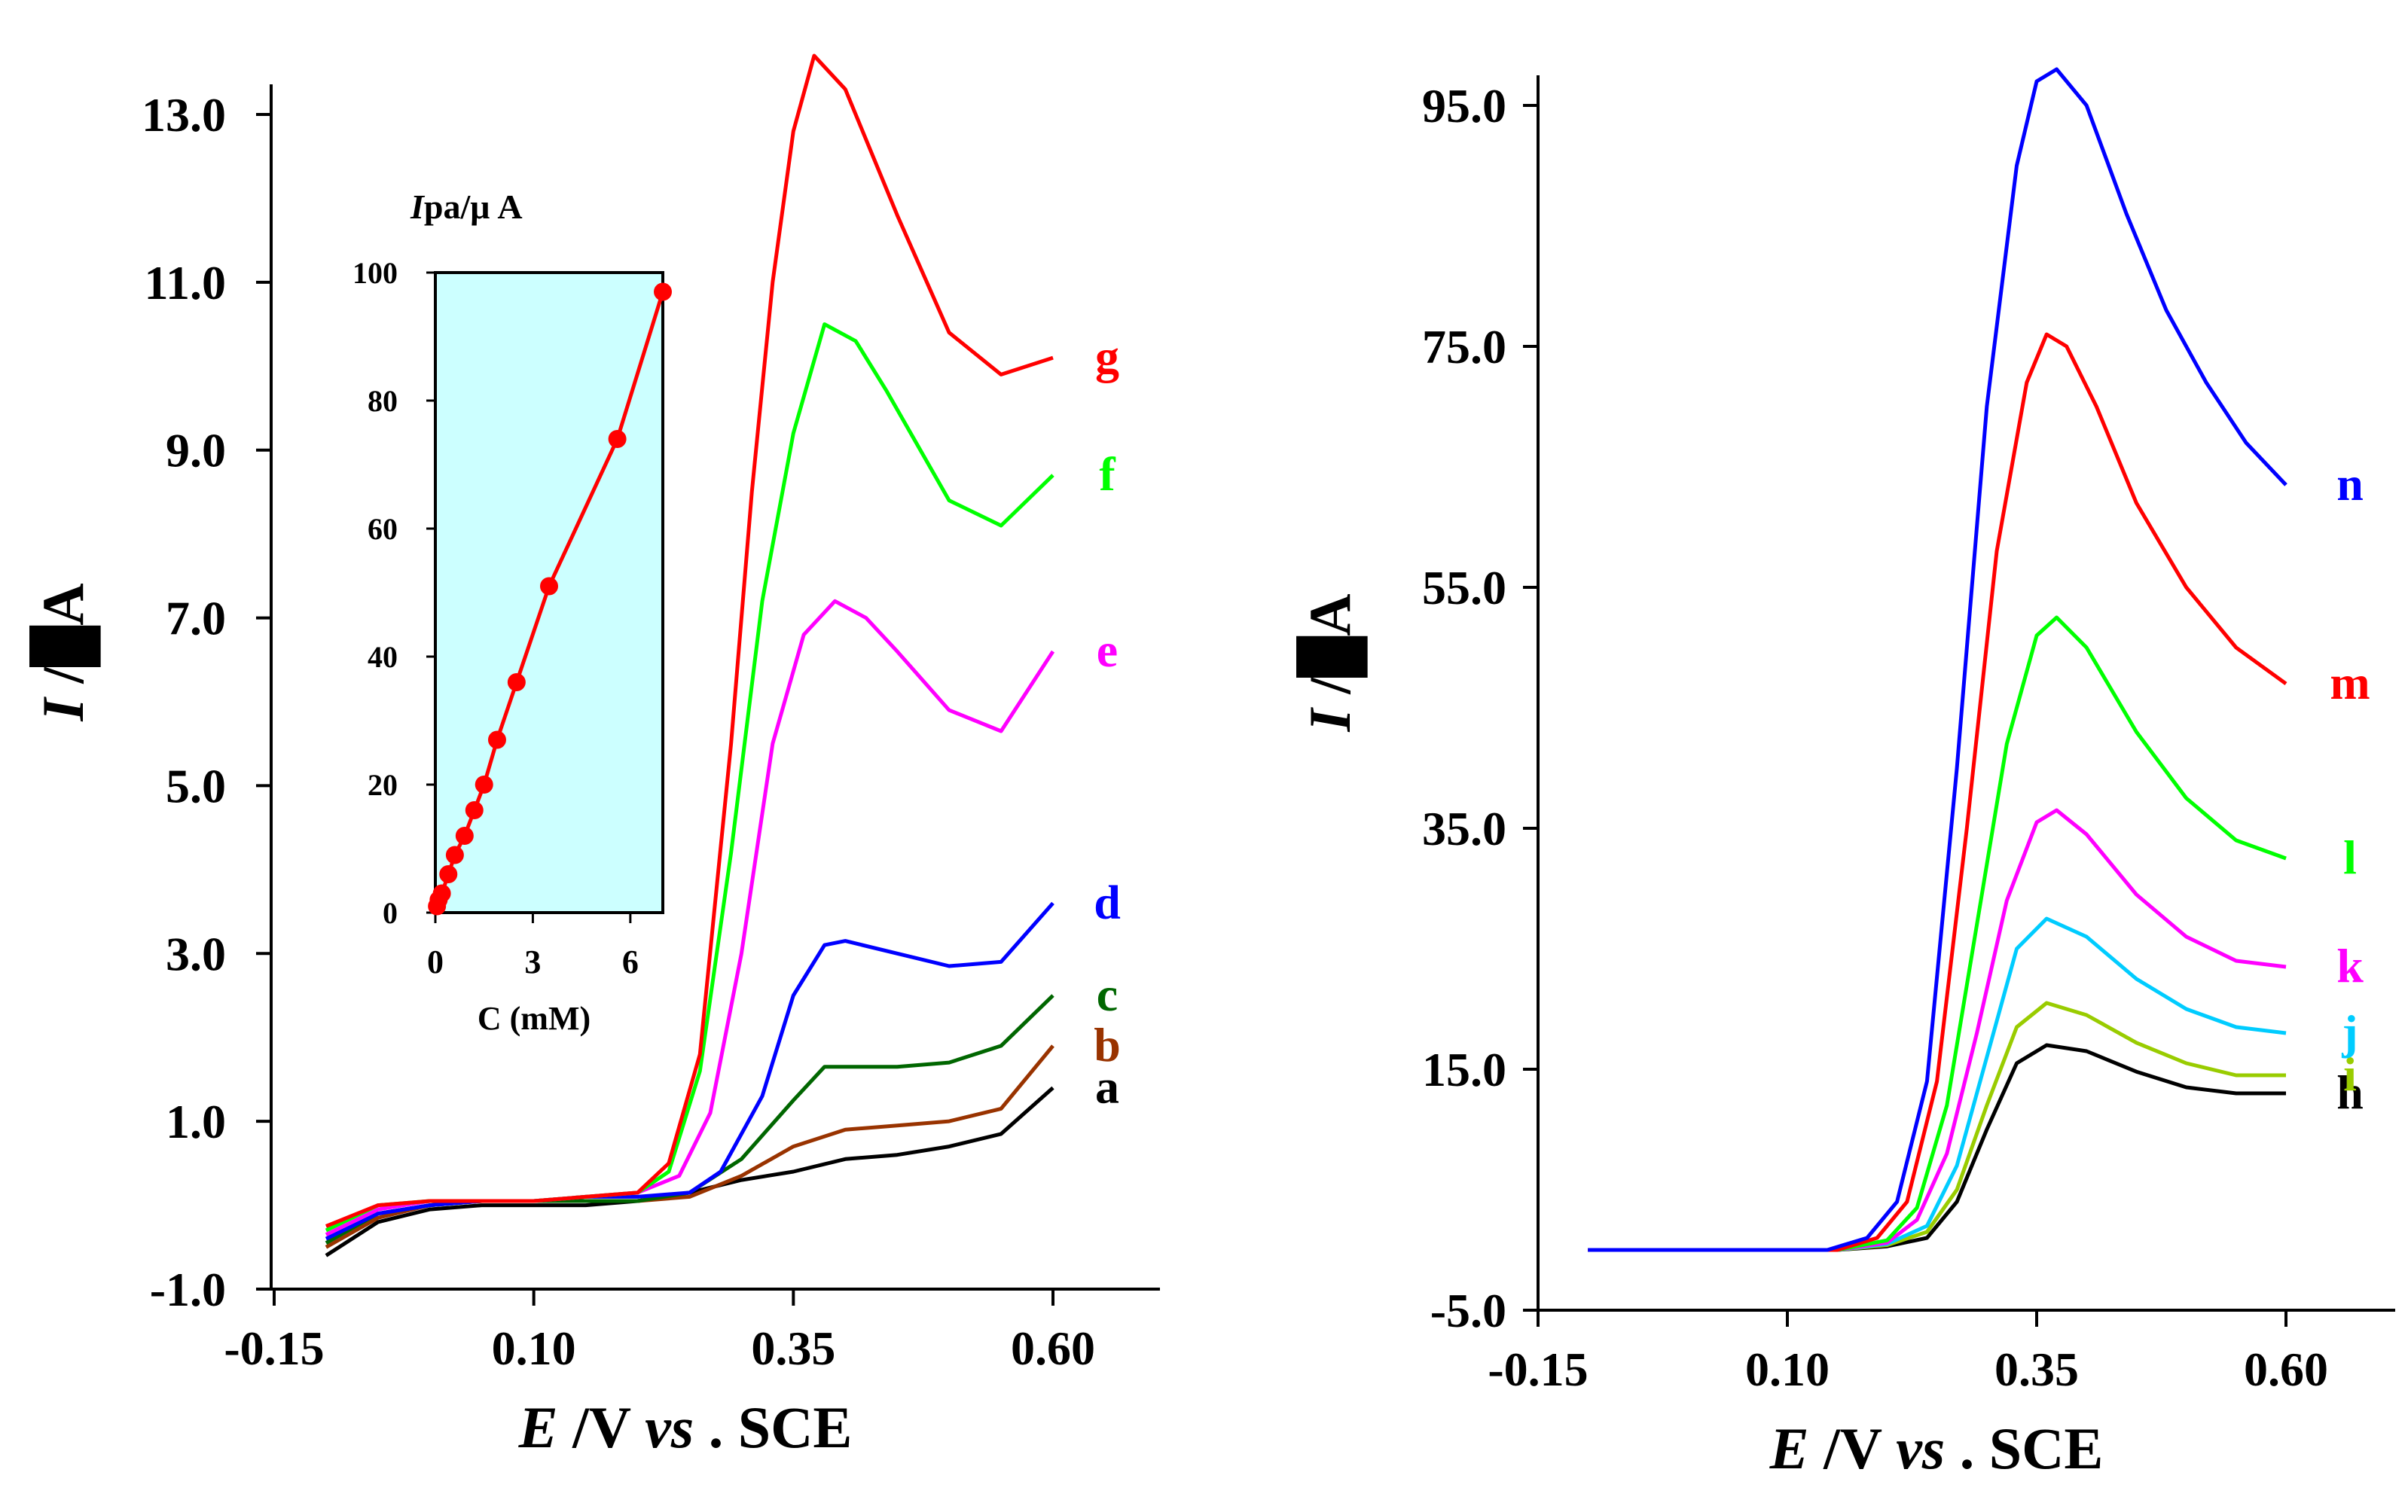 The height and width of the screenshot is (1512, 2408). Describe the element at coordinates (383, 401) in the screenshot. I see `inset-y-tick-label: 80` at that location.